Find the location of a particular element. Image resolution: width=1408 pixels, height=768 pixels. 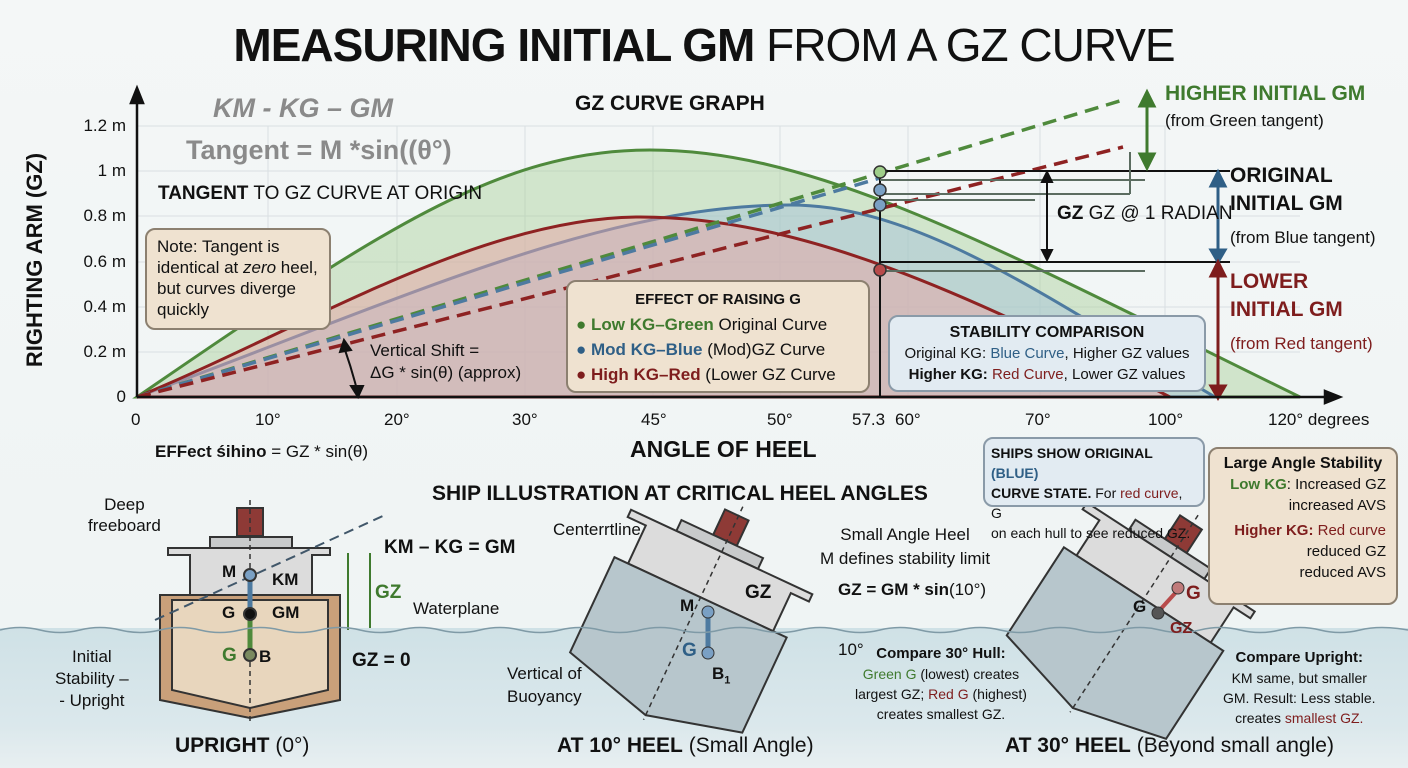

formula-km-kg-gm: KM - KG – GM is located at coordinates (303, 108).